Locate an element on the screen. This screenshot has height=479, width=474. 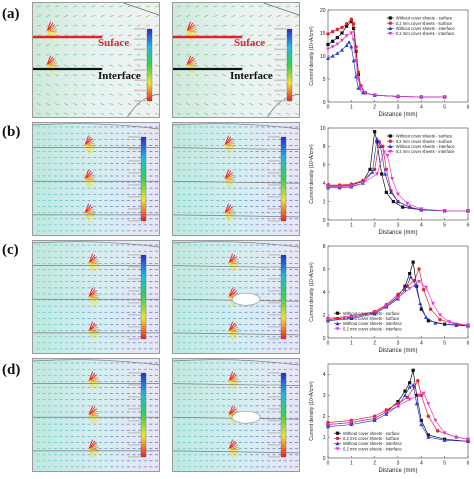
interface-annotation-right: Interface is located at coordinates (251, 76).